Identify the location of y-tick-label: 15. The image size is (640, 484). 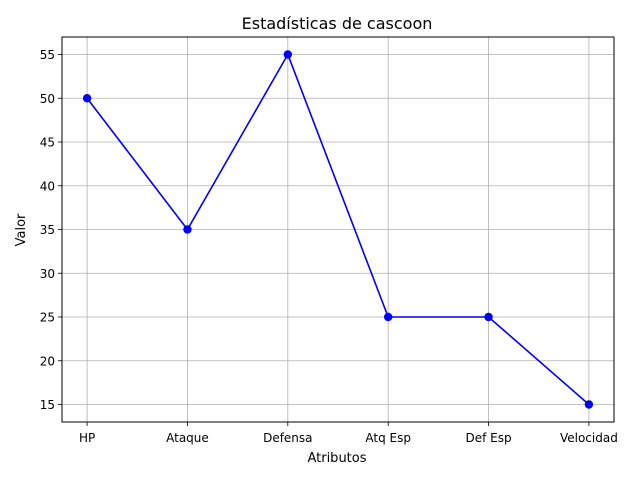
(47, 405).